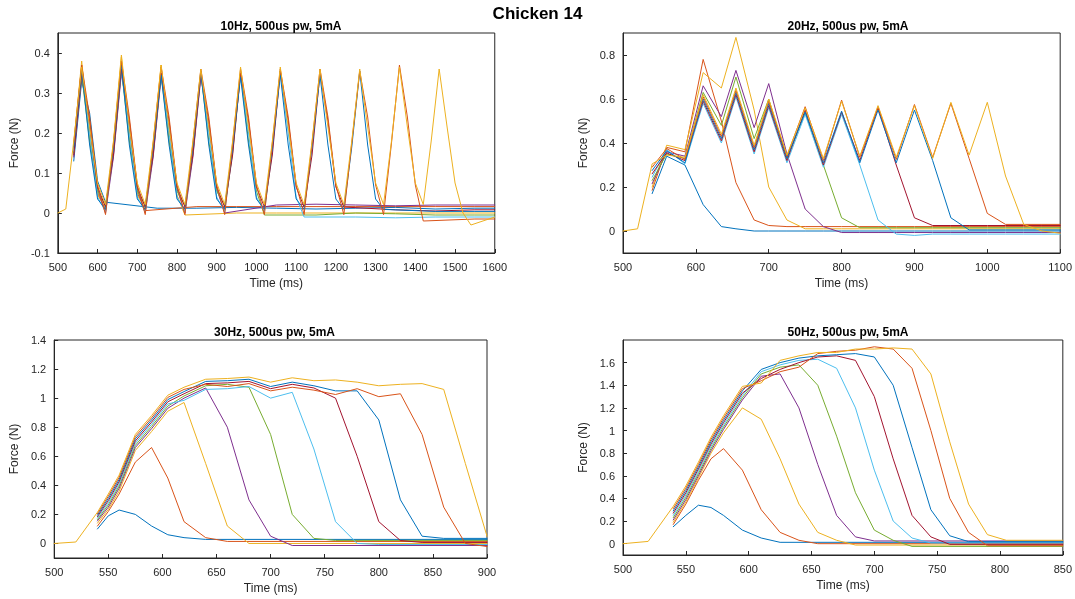  What do you see at coordinates (455, 266) in the screenshot?
I see `x-tick-label: 1500` at bounding box center [455, 266].